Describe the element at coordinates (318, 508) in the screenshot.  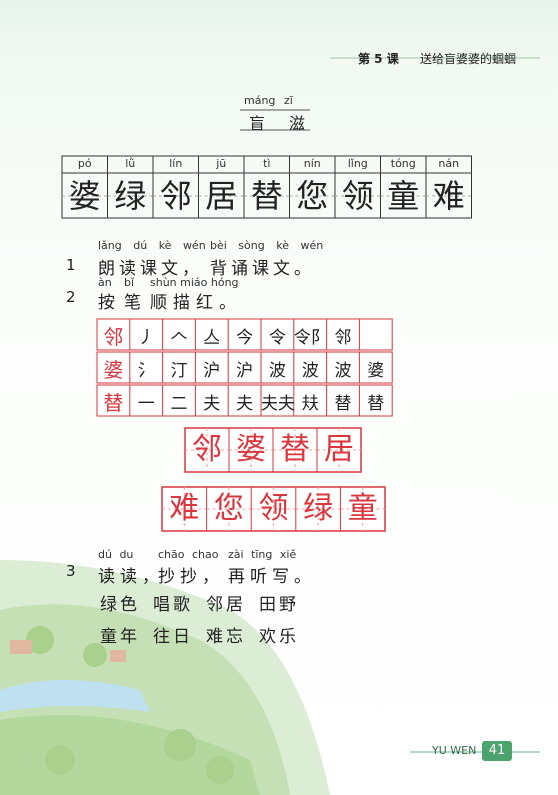
I see `red-char: 绿` at that location.